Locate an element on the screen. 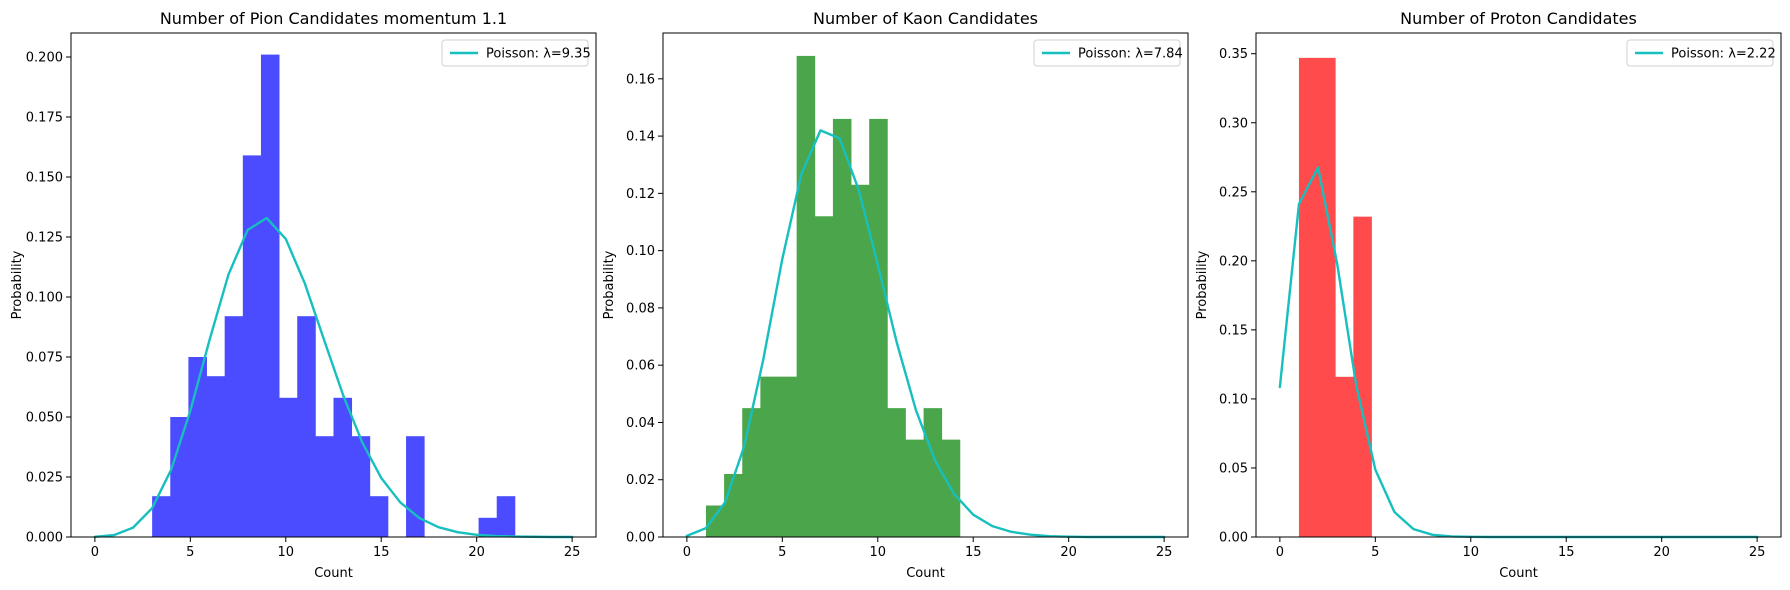  legend: Poisson: λ=2.22 is located at coordinates (1701, 53).